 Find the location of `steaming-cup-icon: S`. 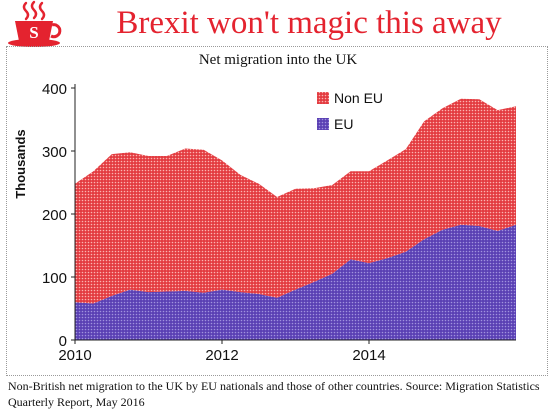

steaming-cup-icon: S is located at coordinates (35, 23).